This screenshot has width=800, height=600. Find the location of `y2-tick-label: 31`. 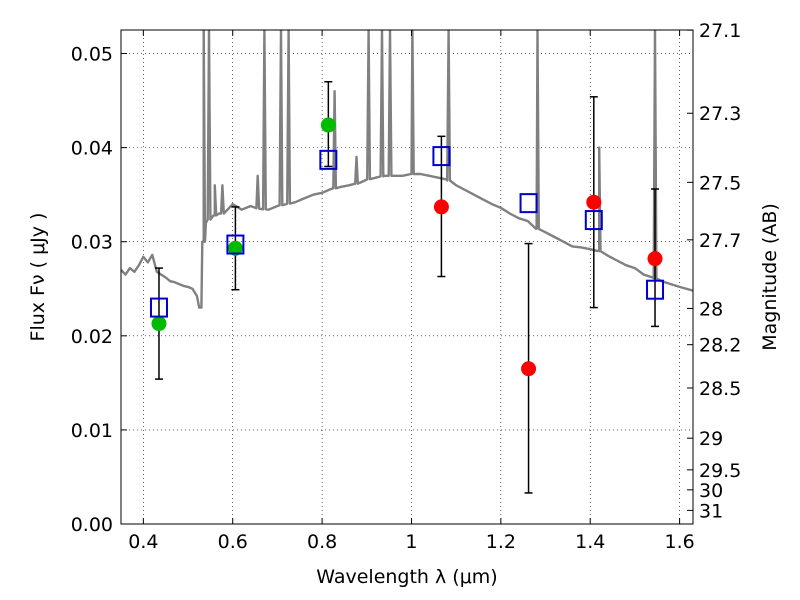

y2-tick-label: 31 is located at coordinates (711, 511).